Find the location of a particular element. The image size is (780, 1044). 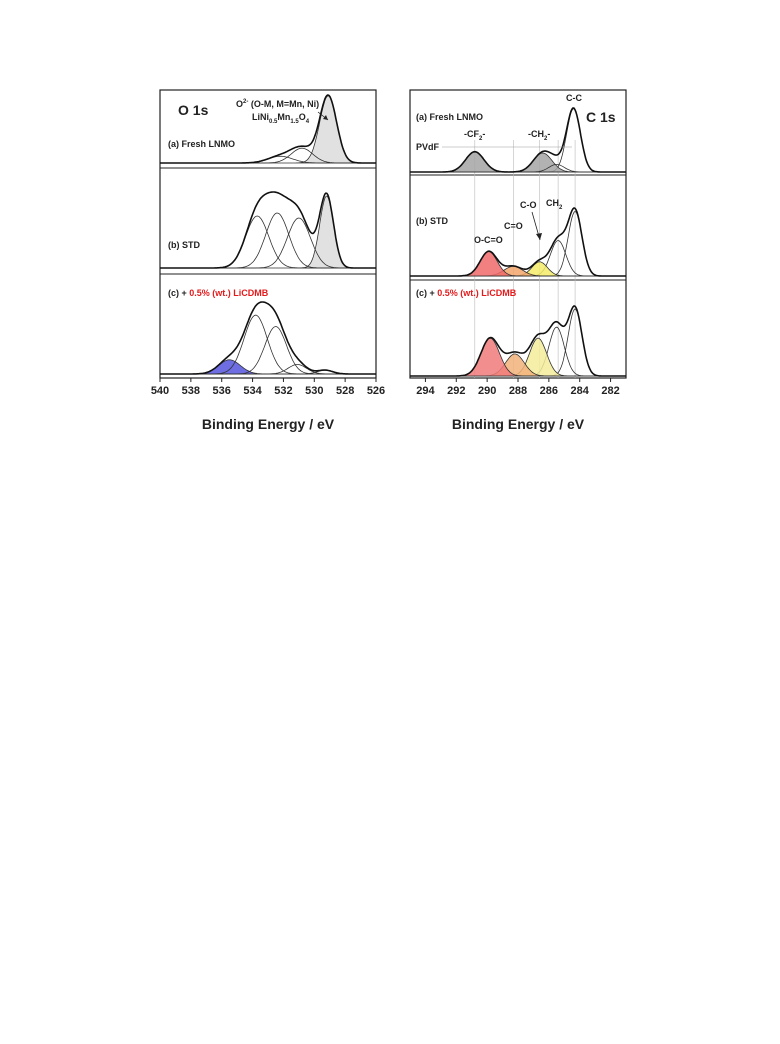

o1s-row-c-highlight: 0.5% (wt.) LiCDMB is located at coordinates (229, 293).